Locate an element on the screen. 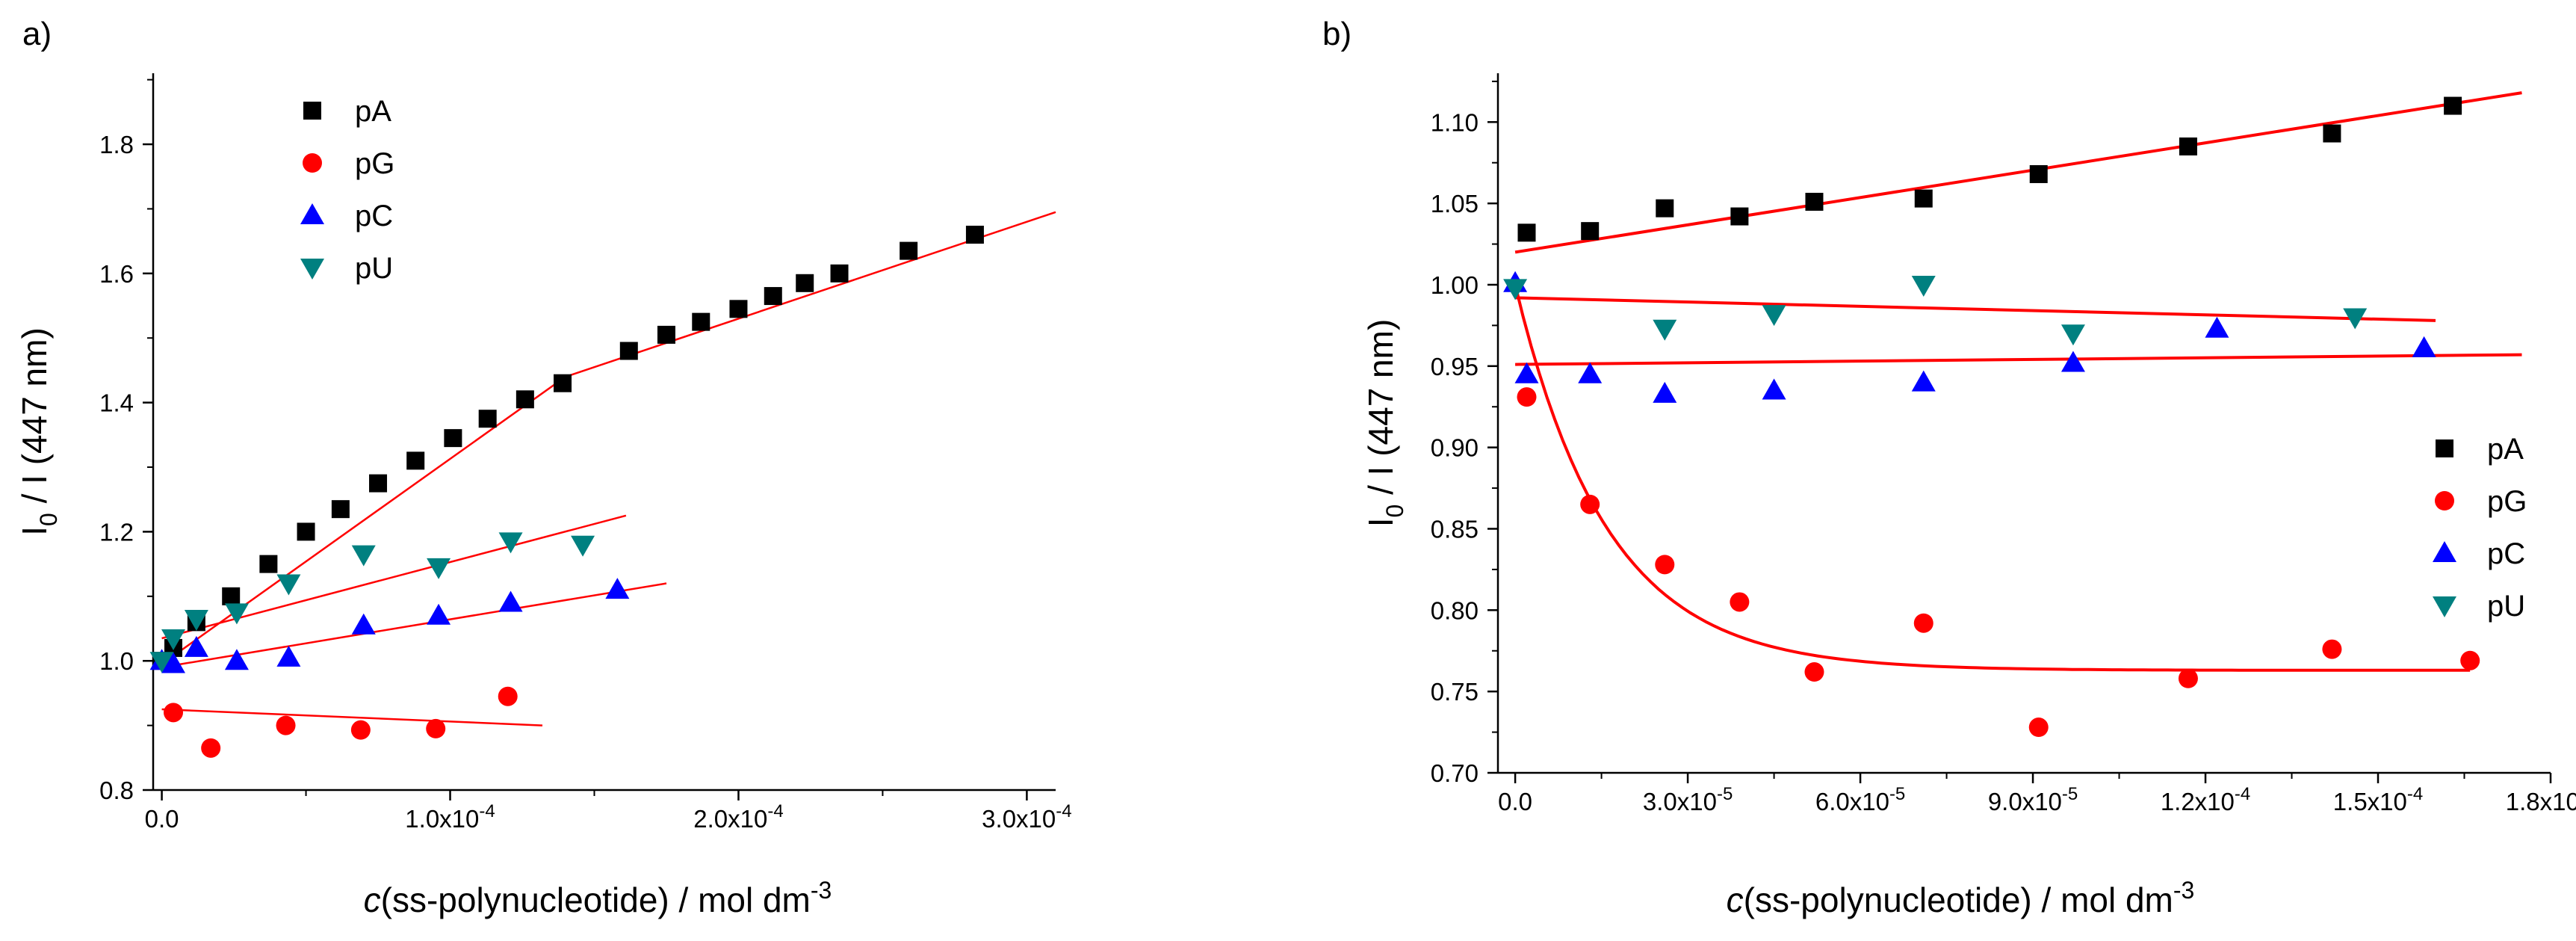 This screenshot has height=941, width=2576. x-tick-mantissa: 1.0x10 is located at coordinates (442, 819).